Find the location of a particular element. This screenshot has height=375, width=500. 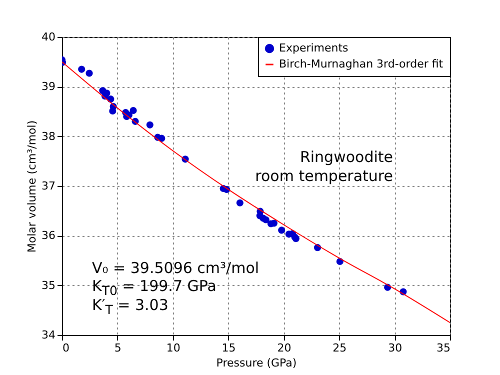

y-tick-label: 40 is located at coordinates (49, 37).